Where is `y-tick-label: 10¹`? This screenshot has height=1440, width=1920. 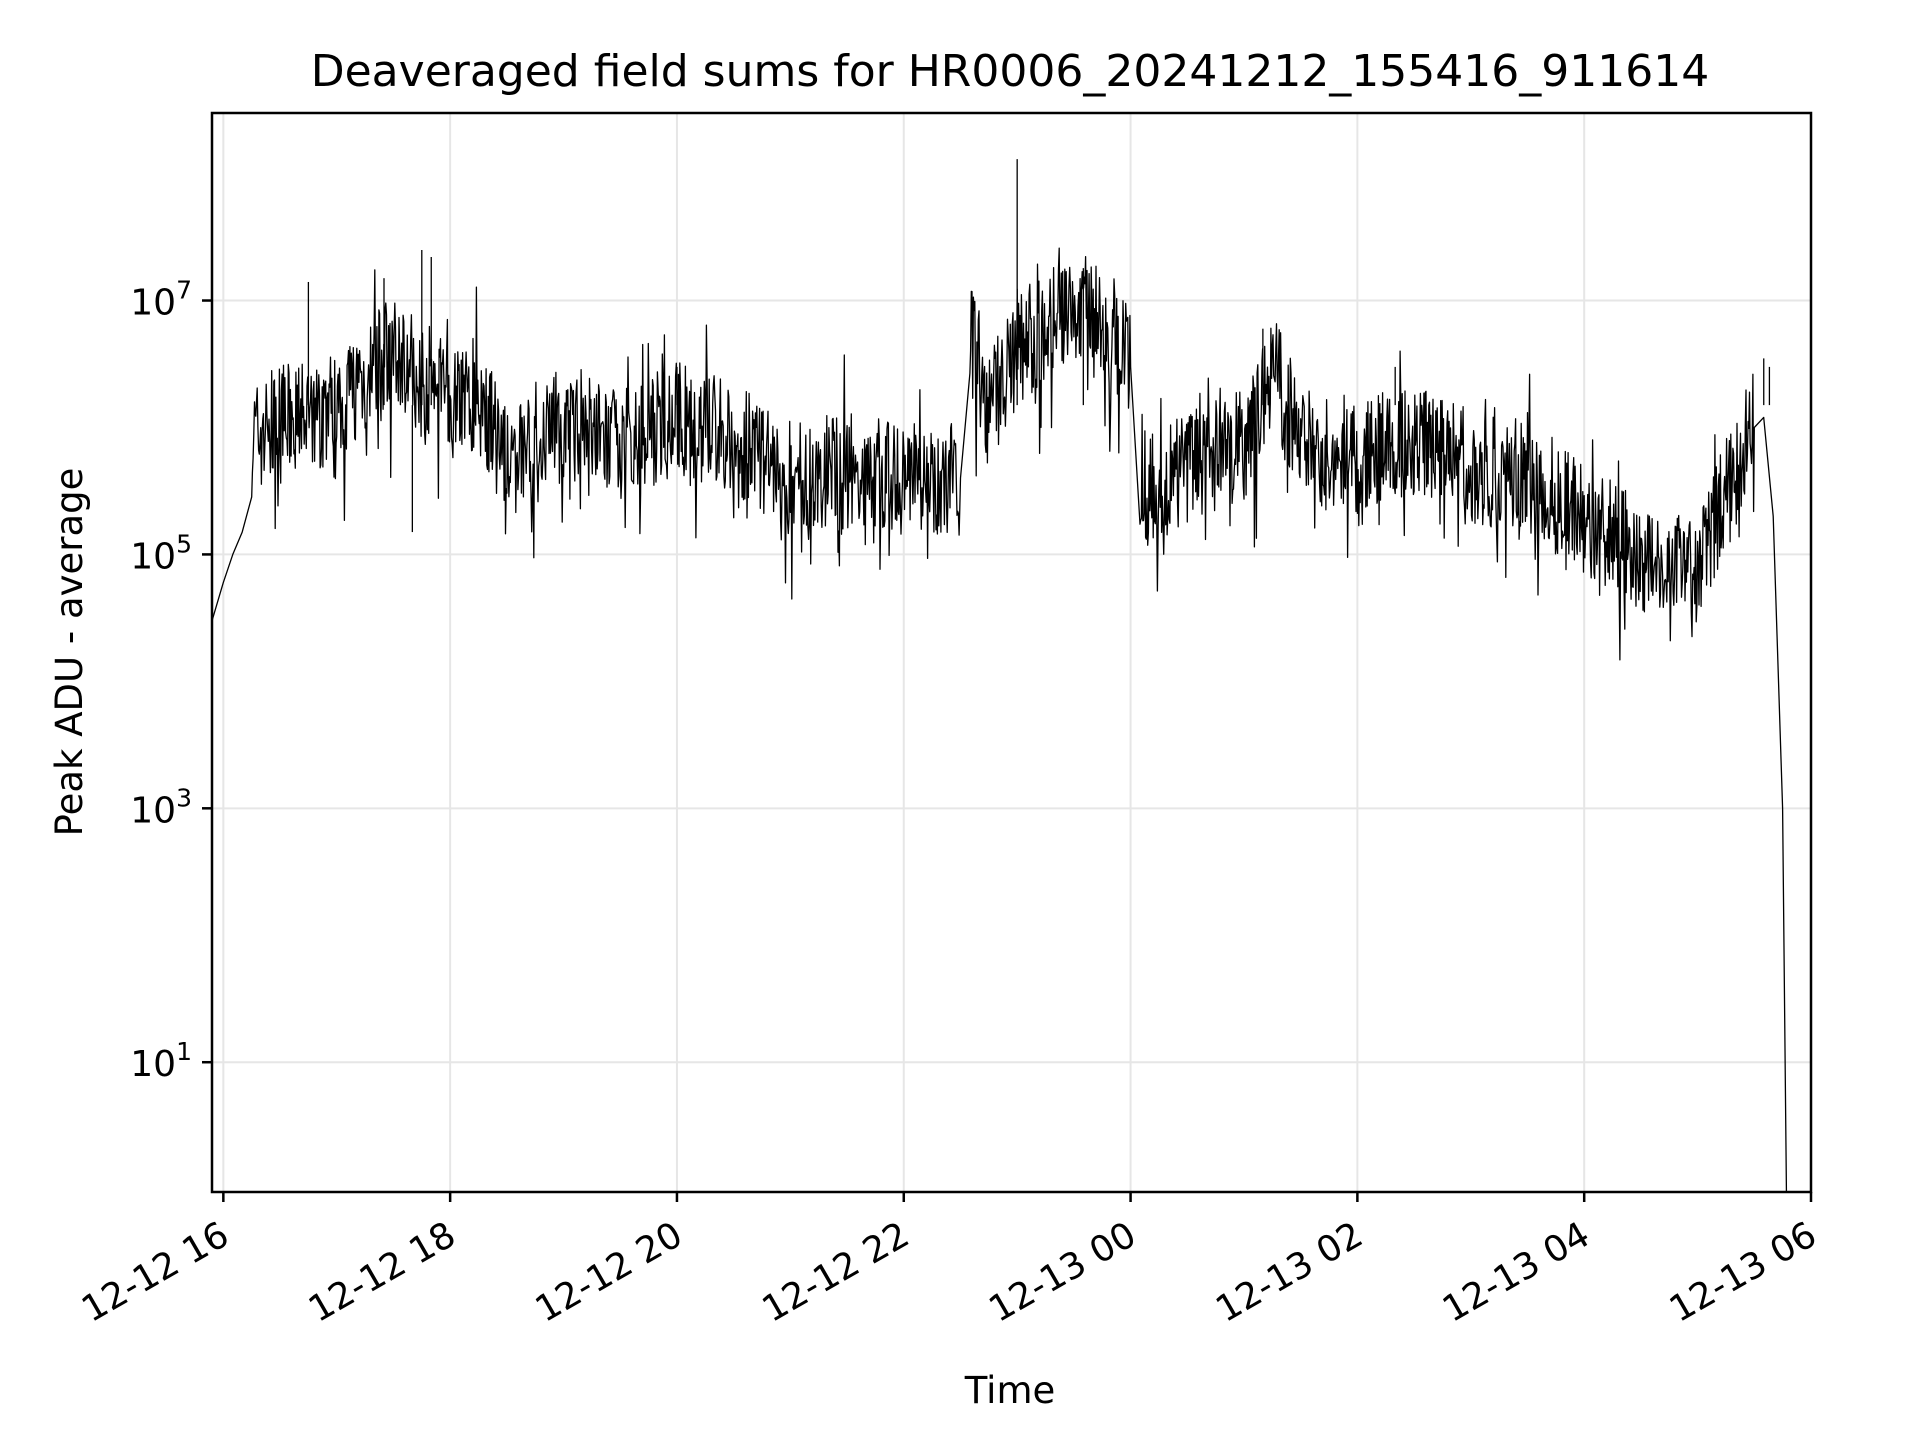 y-tick-label: 10¹ is located at coordinates (161, 1061).